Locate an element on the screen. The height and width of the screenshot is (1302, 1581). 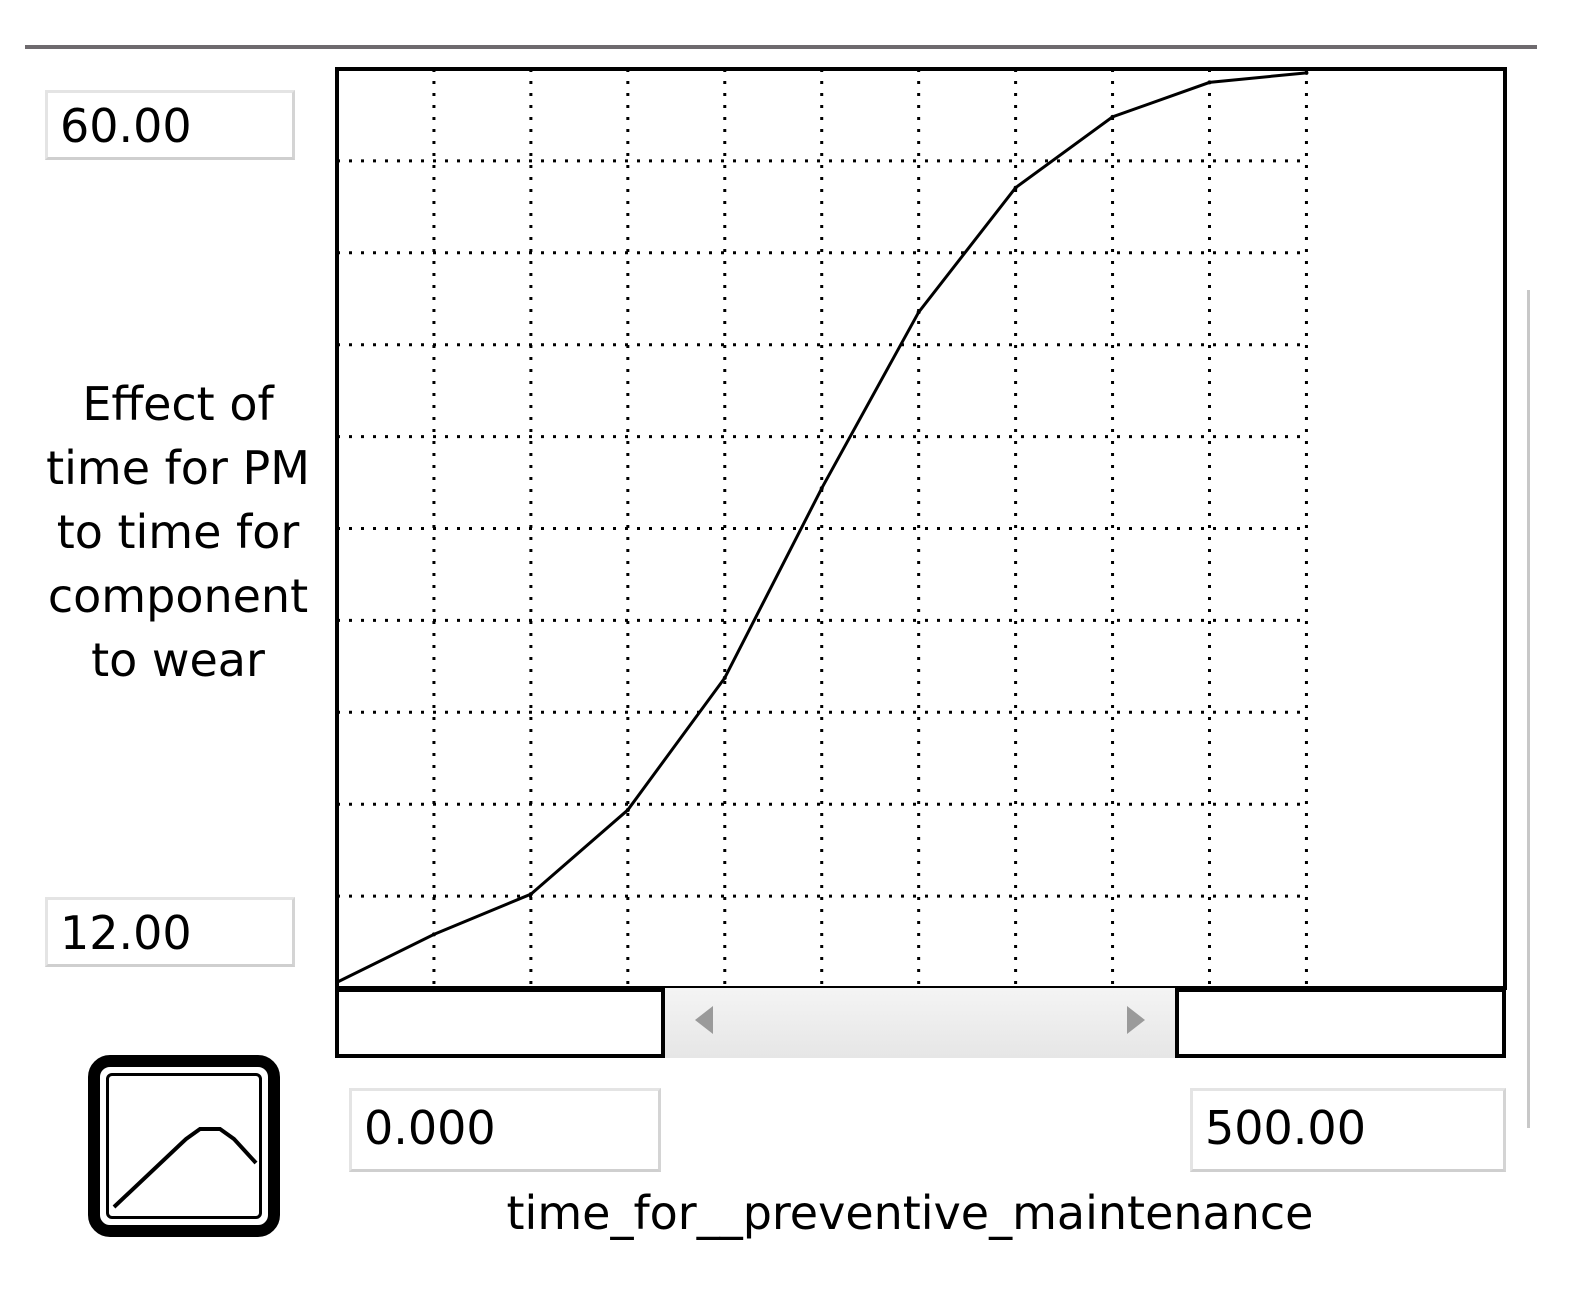
graph-function-icon is located at coordinates (184, 1146).